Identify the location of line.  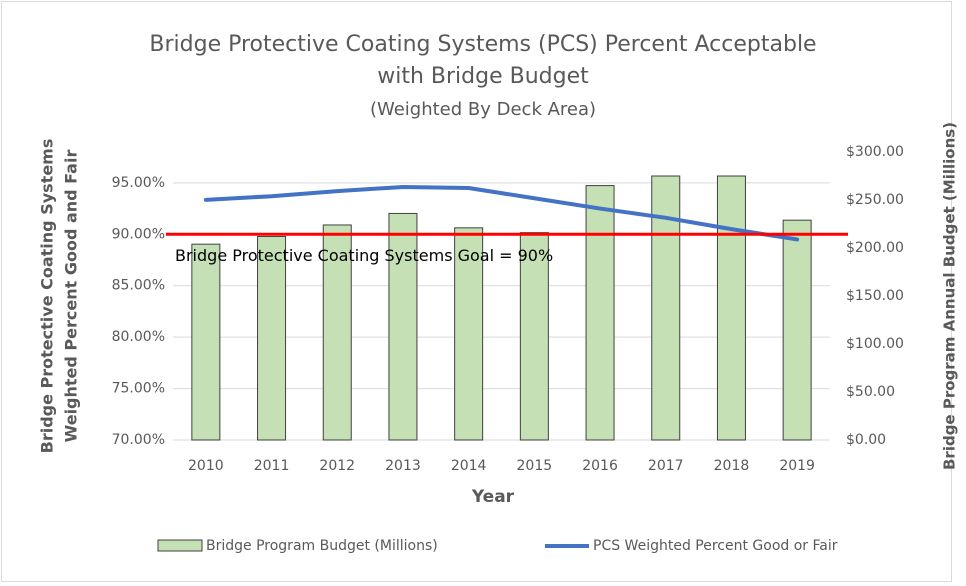
(501, 213).